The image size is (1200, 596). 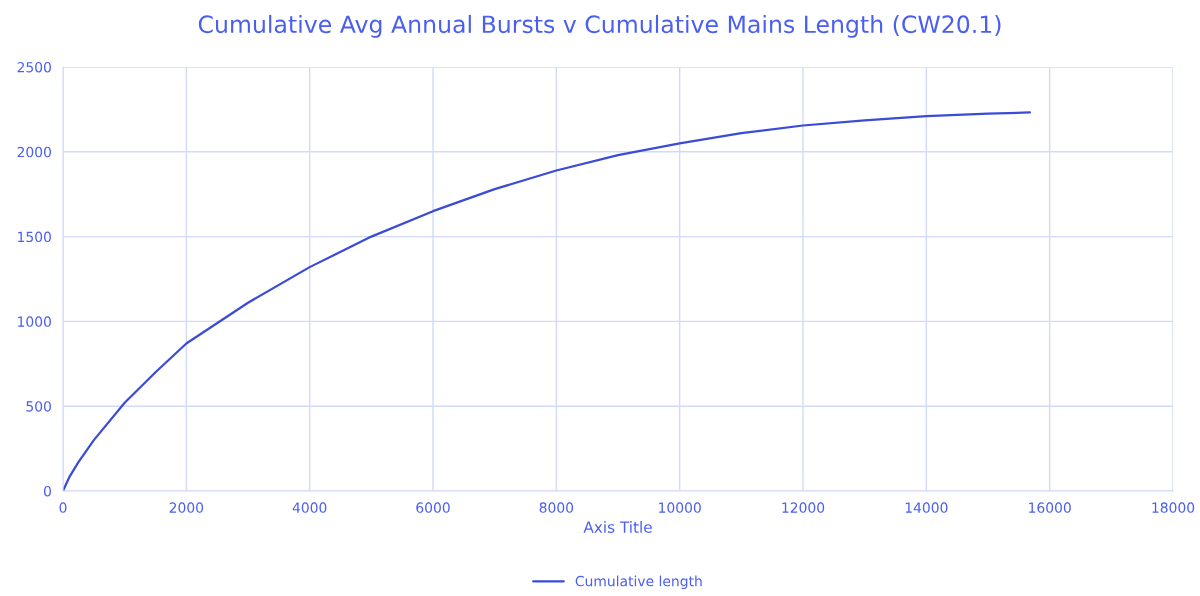 I want to click on y-tick-label: 2000, so click(x=34, y=152).